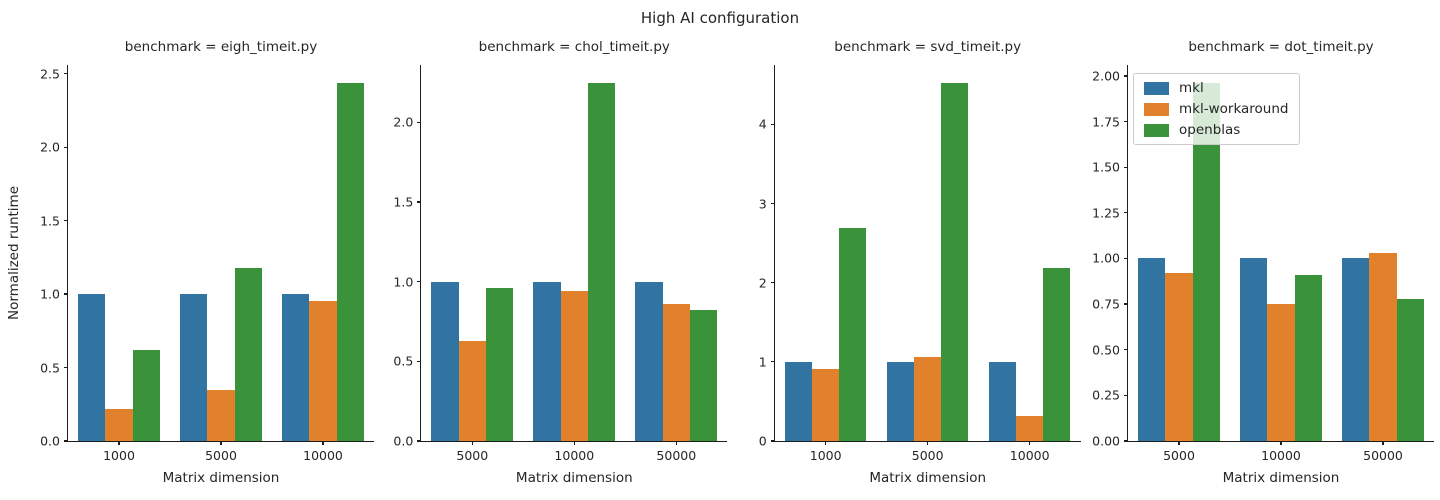 The height and width of the screenshot is (500, 1440). Describe the element at coordinates (720, 18) in the screenshot. I see `figure-title: High AI configuration` at that location.